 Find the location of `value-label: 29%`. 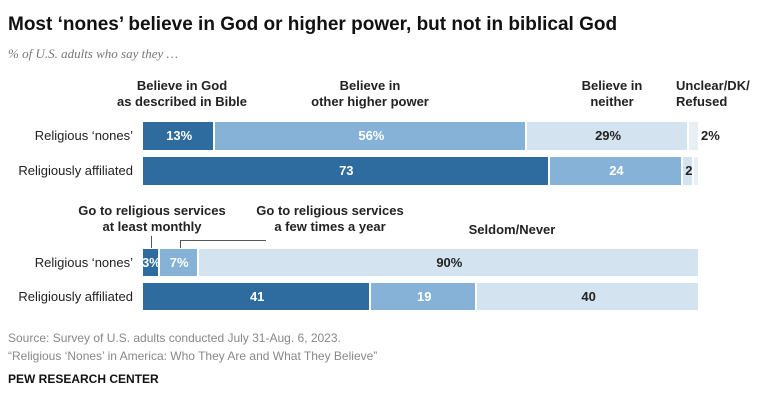

value-label: 29% is located at coordinates (608, 135).